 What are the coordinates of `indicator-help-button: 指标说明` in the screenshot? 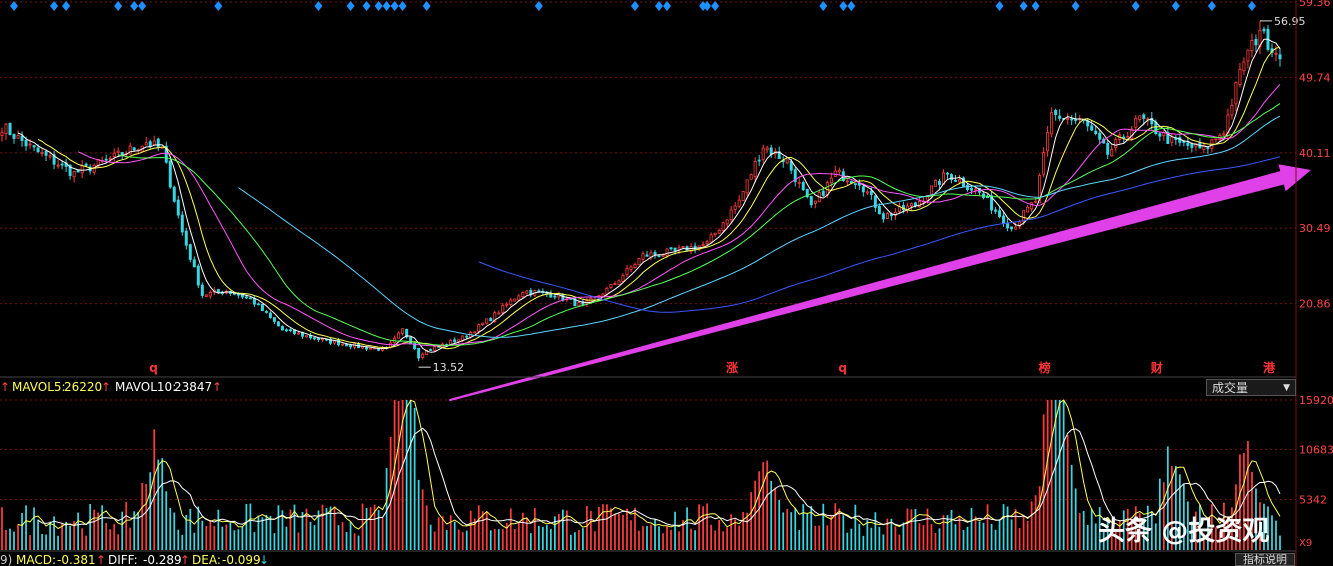 It's located at (1265, 559).